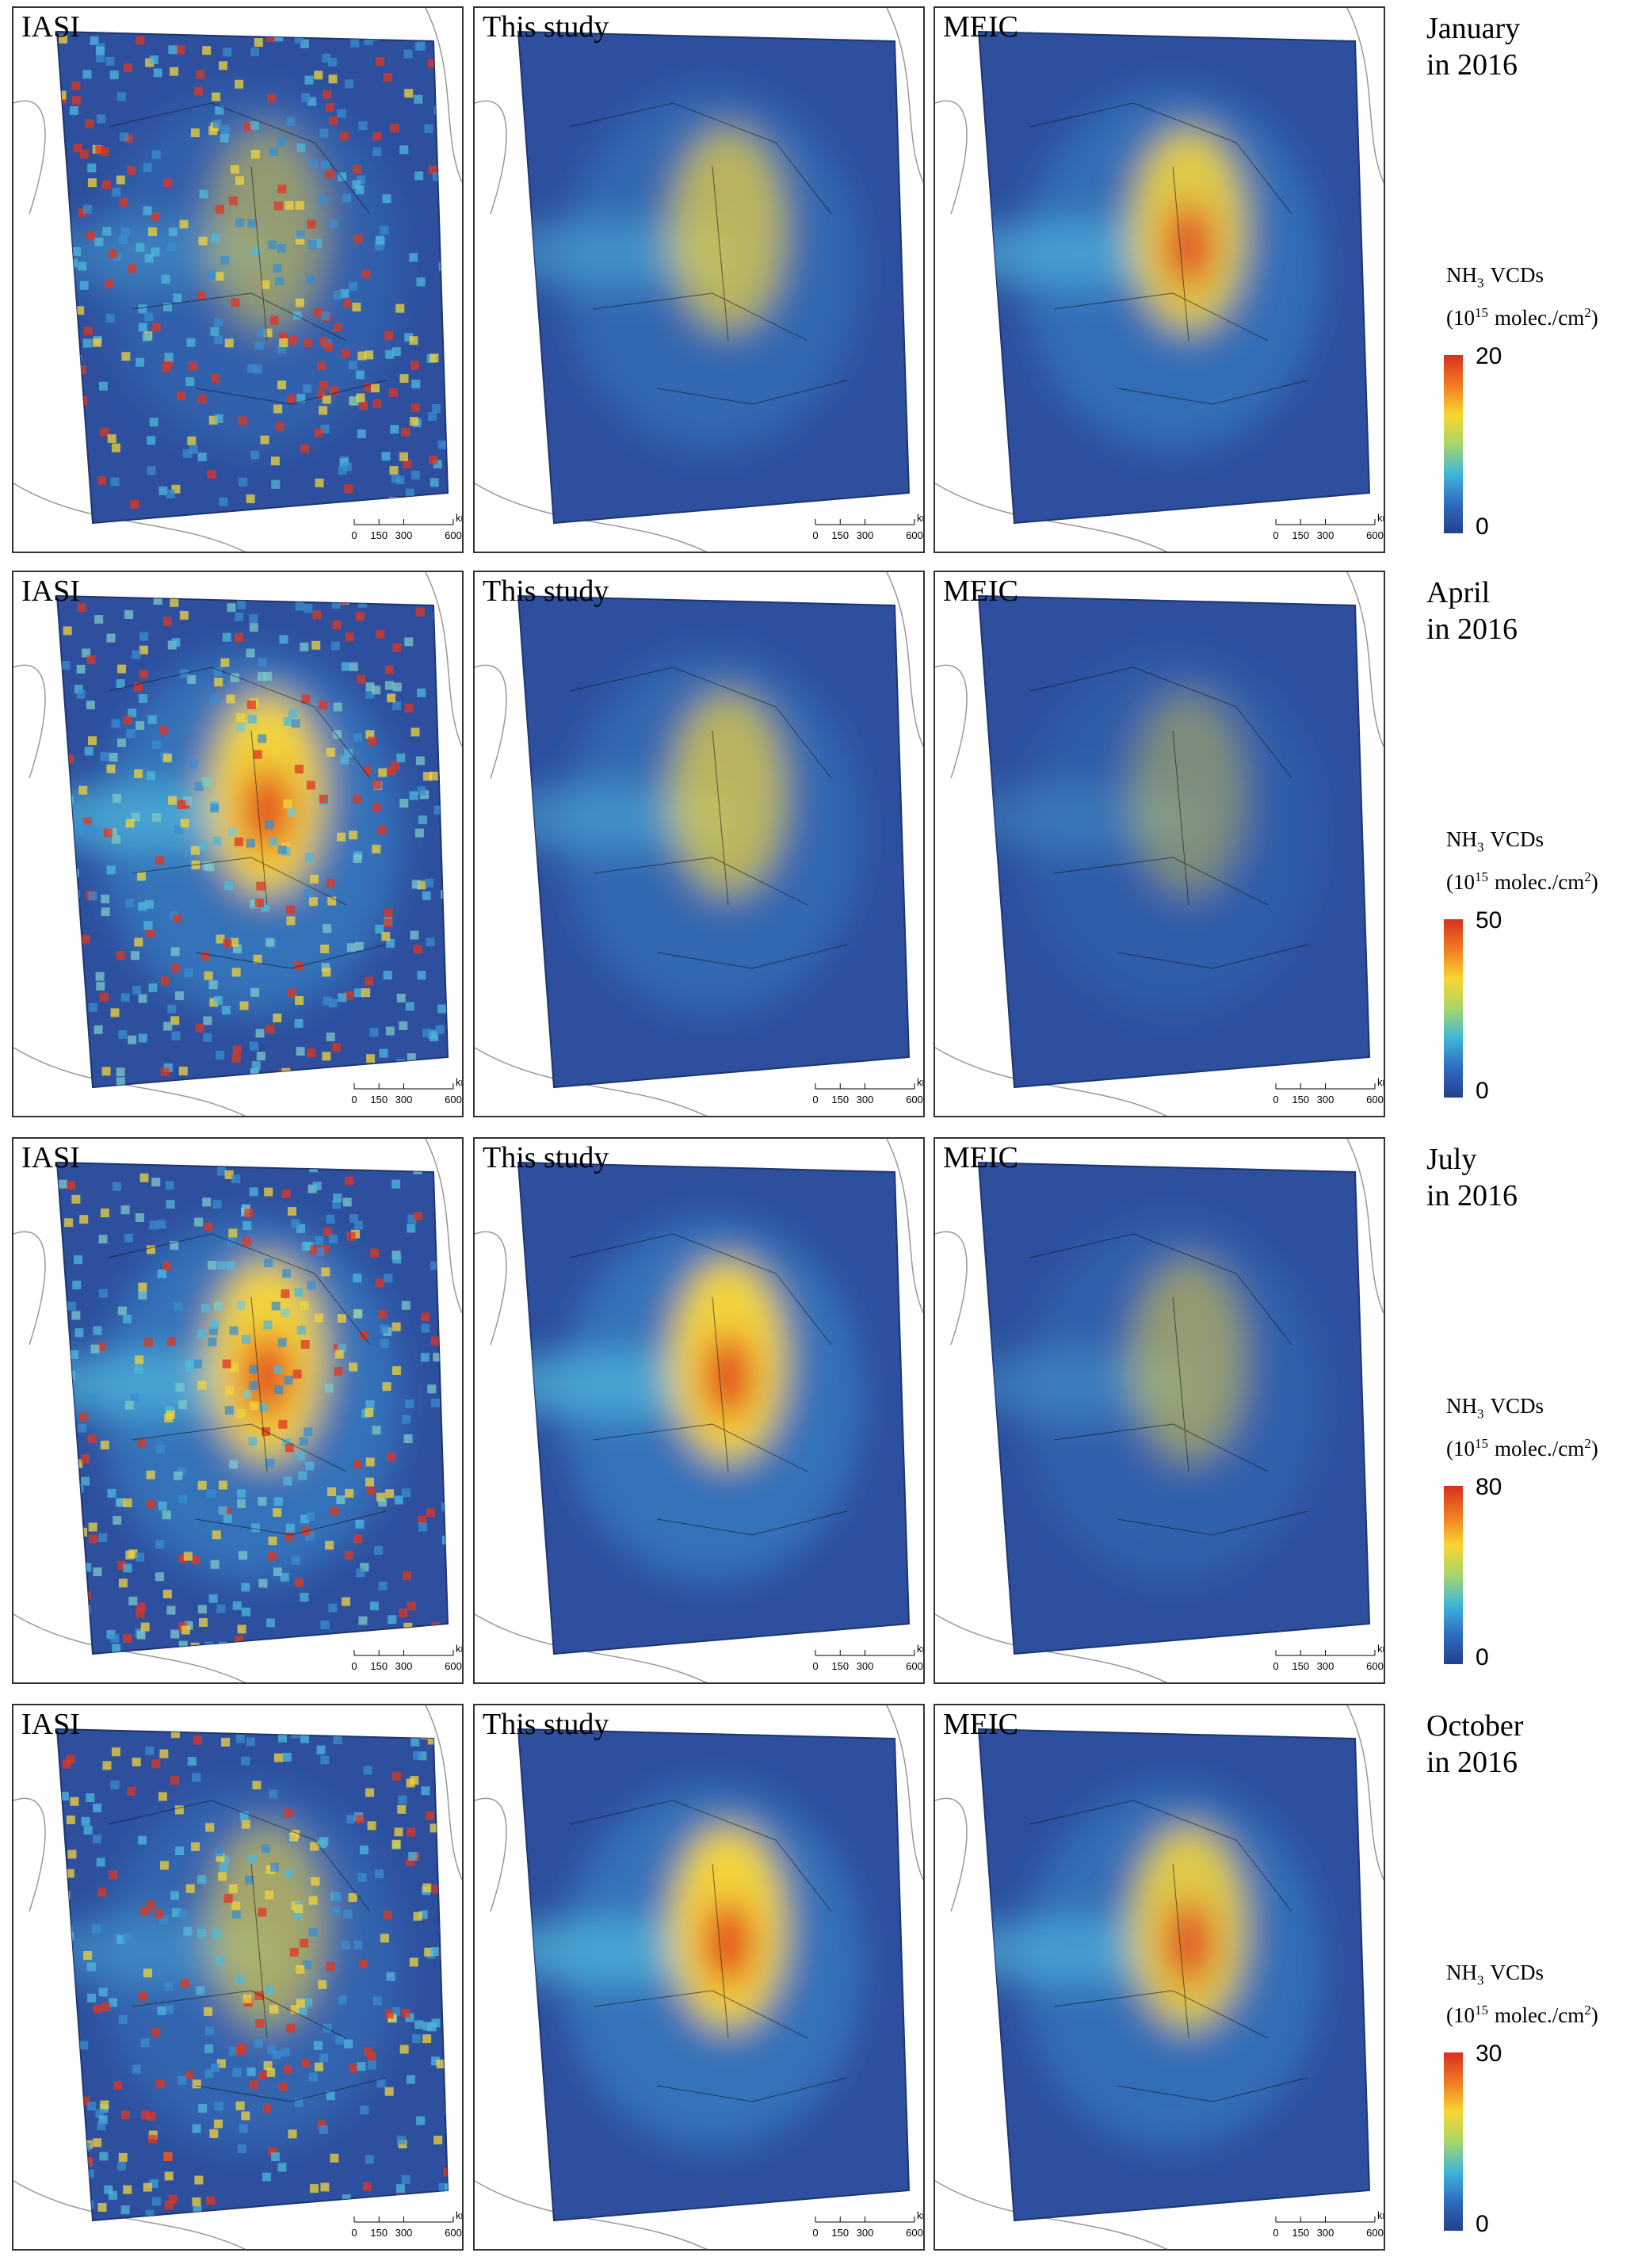 The height and width of the screenshot is (2268, 1638). I want to click on map-panel: 0150300600kmMEIC, so click(1159, 844).